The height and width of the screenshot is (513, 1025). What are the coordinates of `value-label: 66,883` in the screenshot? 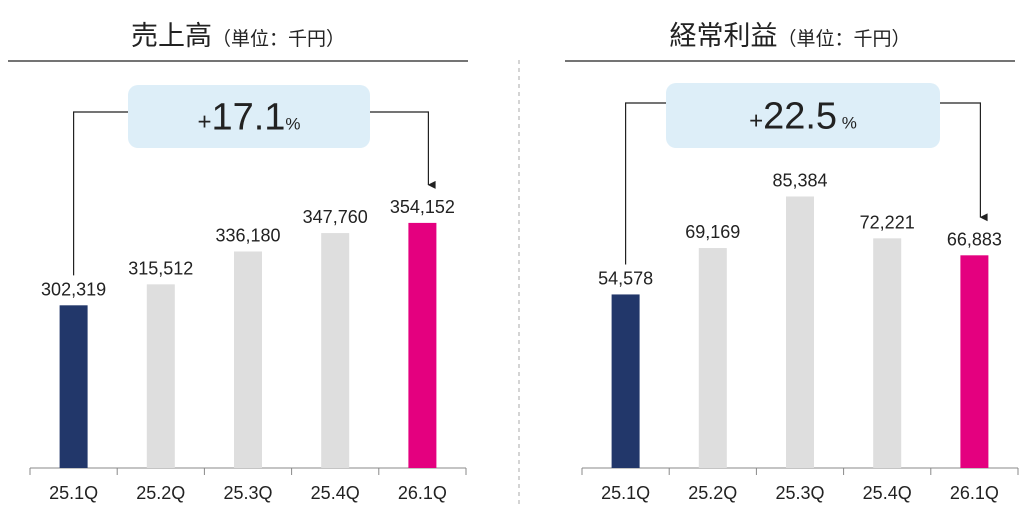 It's located at (974, 239).